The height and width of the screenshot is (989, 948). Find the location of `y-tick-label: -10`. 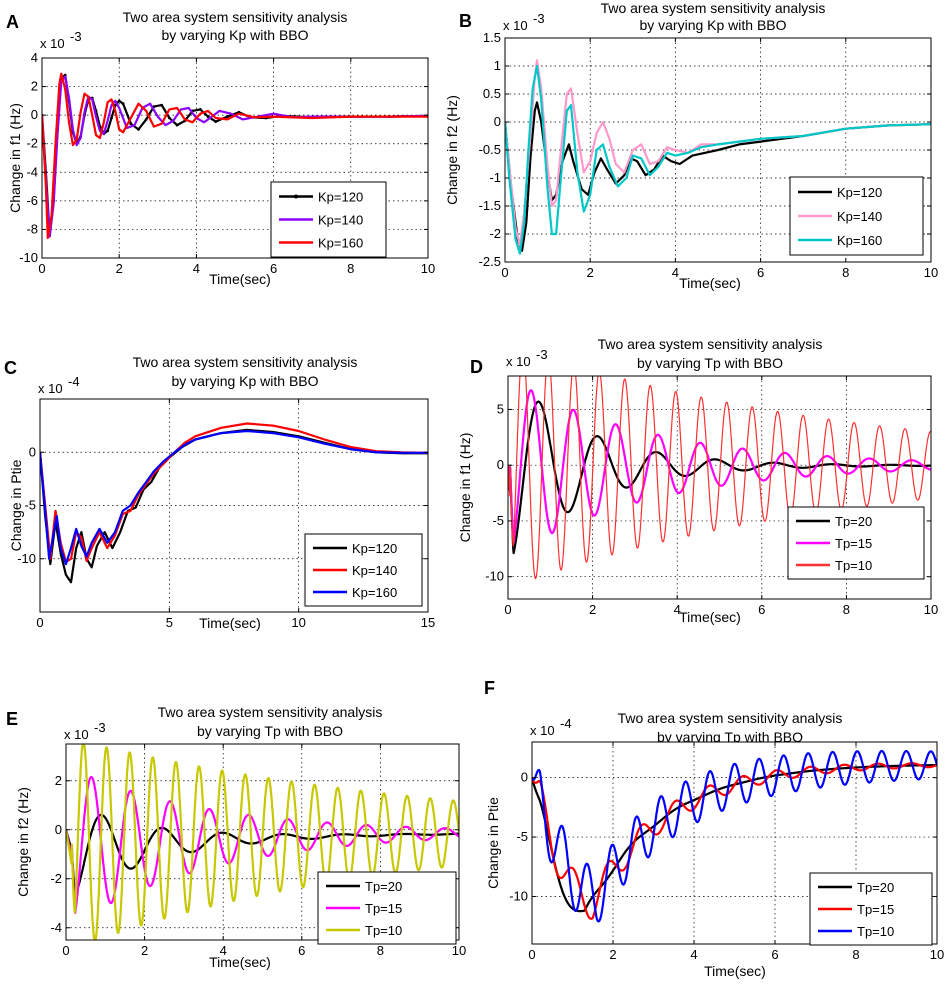

y-tick-label: -10 is located at coordinates (28, 257).